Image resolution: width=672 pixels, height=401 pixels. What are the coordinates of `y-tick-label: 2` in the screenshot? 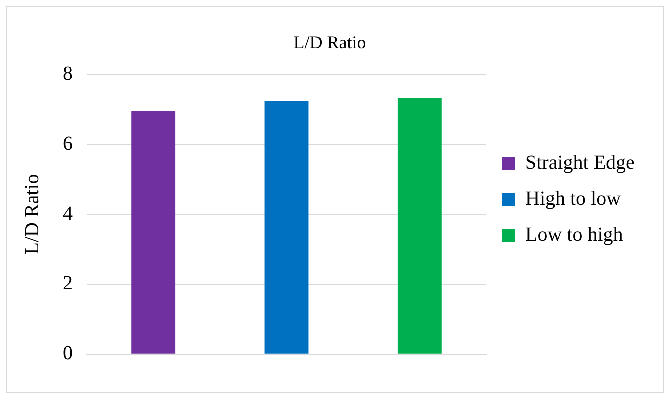 It's located at (68, 283).